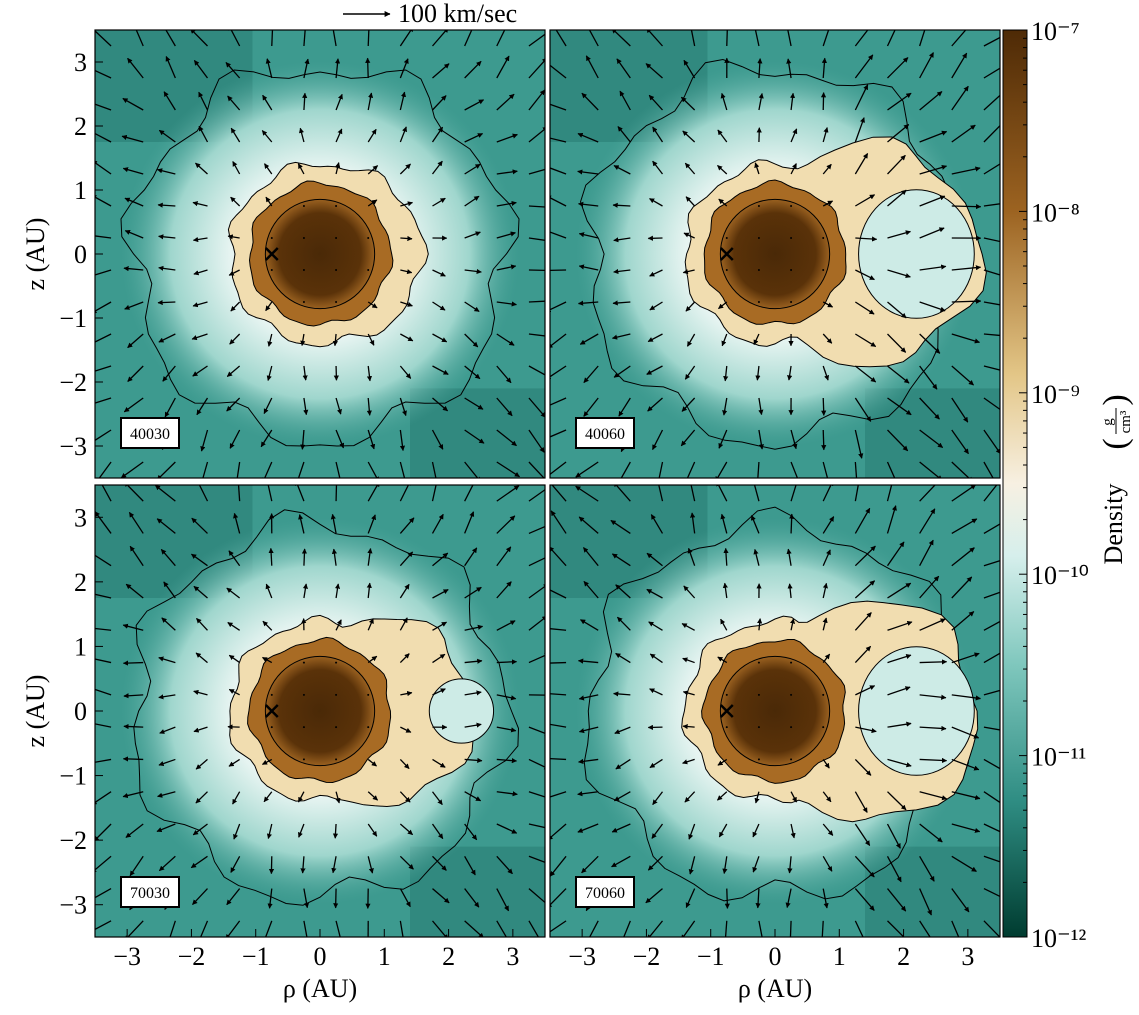 This screenshot has height=1015, width=1139. What do you see at coordinates (1126, 421) in the screenshot?
I see `colorbar-unit-den: cm³` at bounding box center [1126, 421].